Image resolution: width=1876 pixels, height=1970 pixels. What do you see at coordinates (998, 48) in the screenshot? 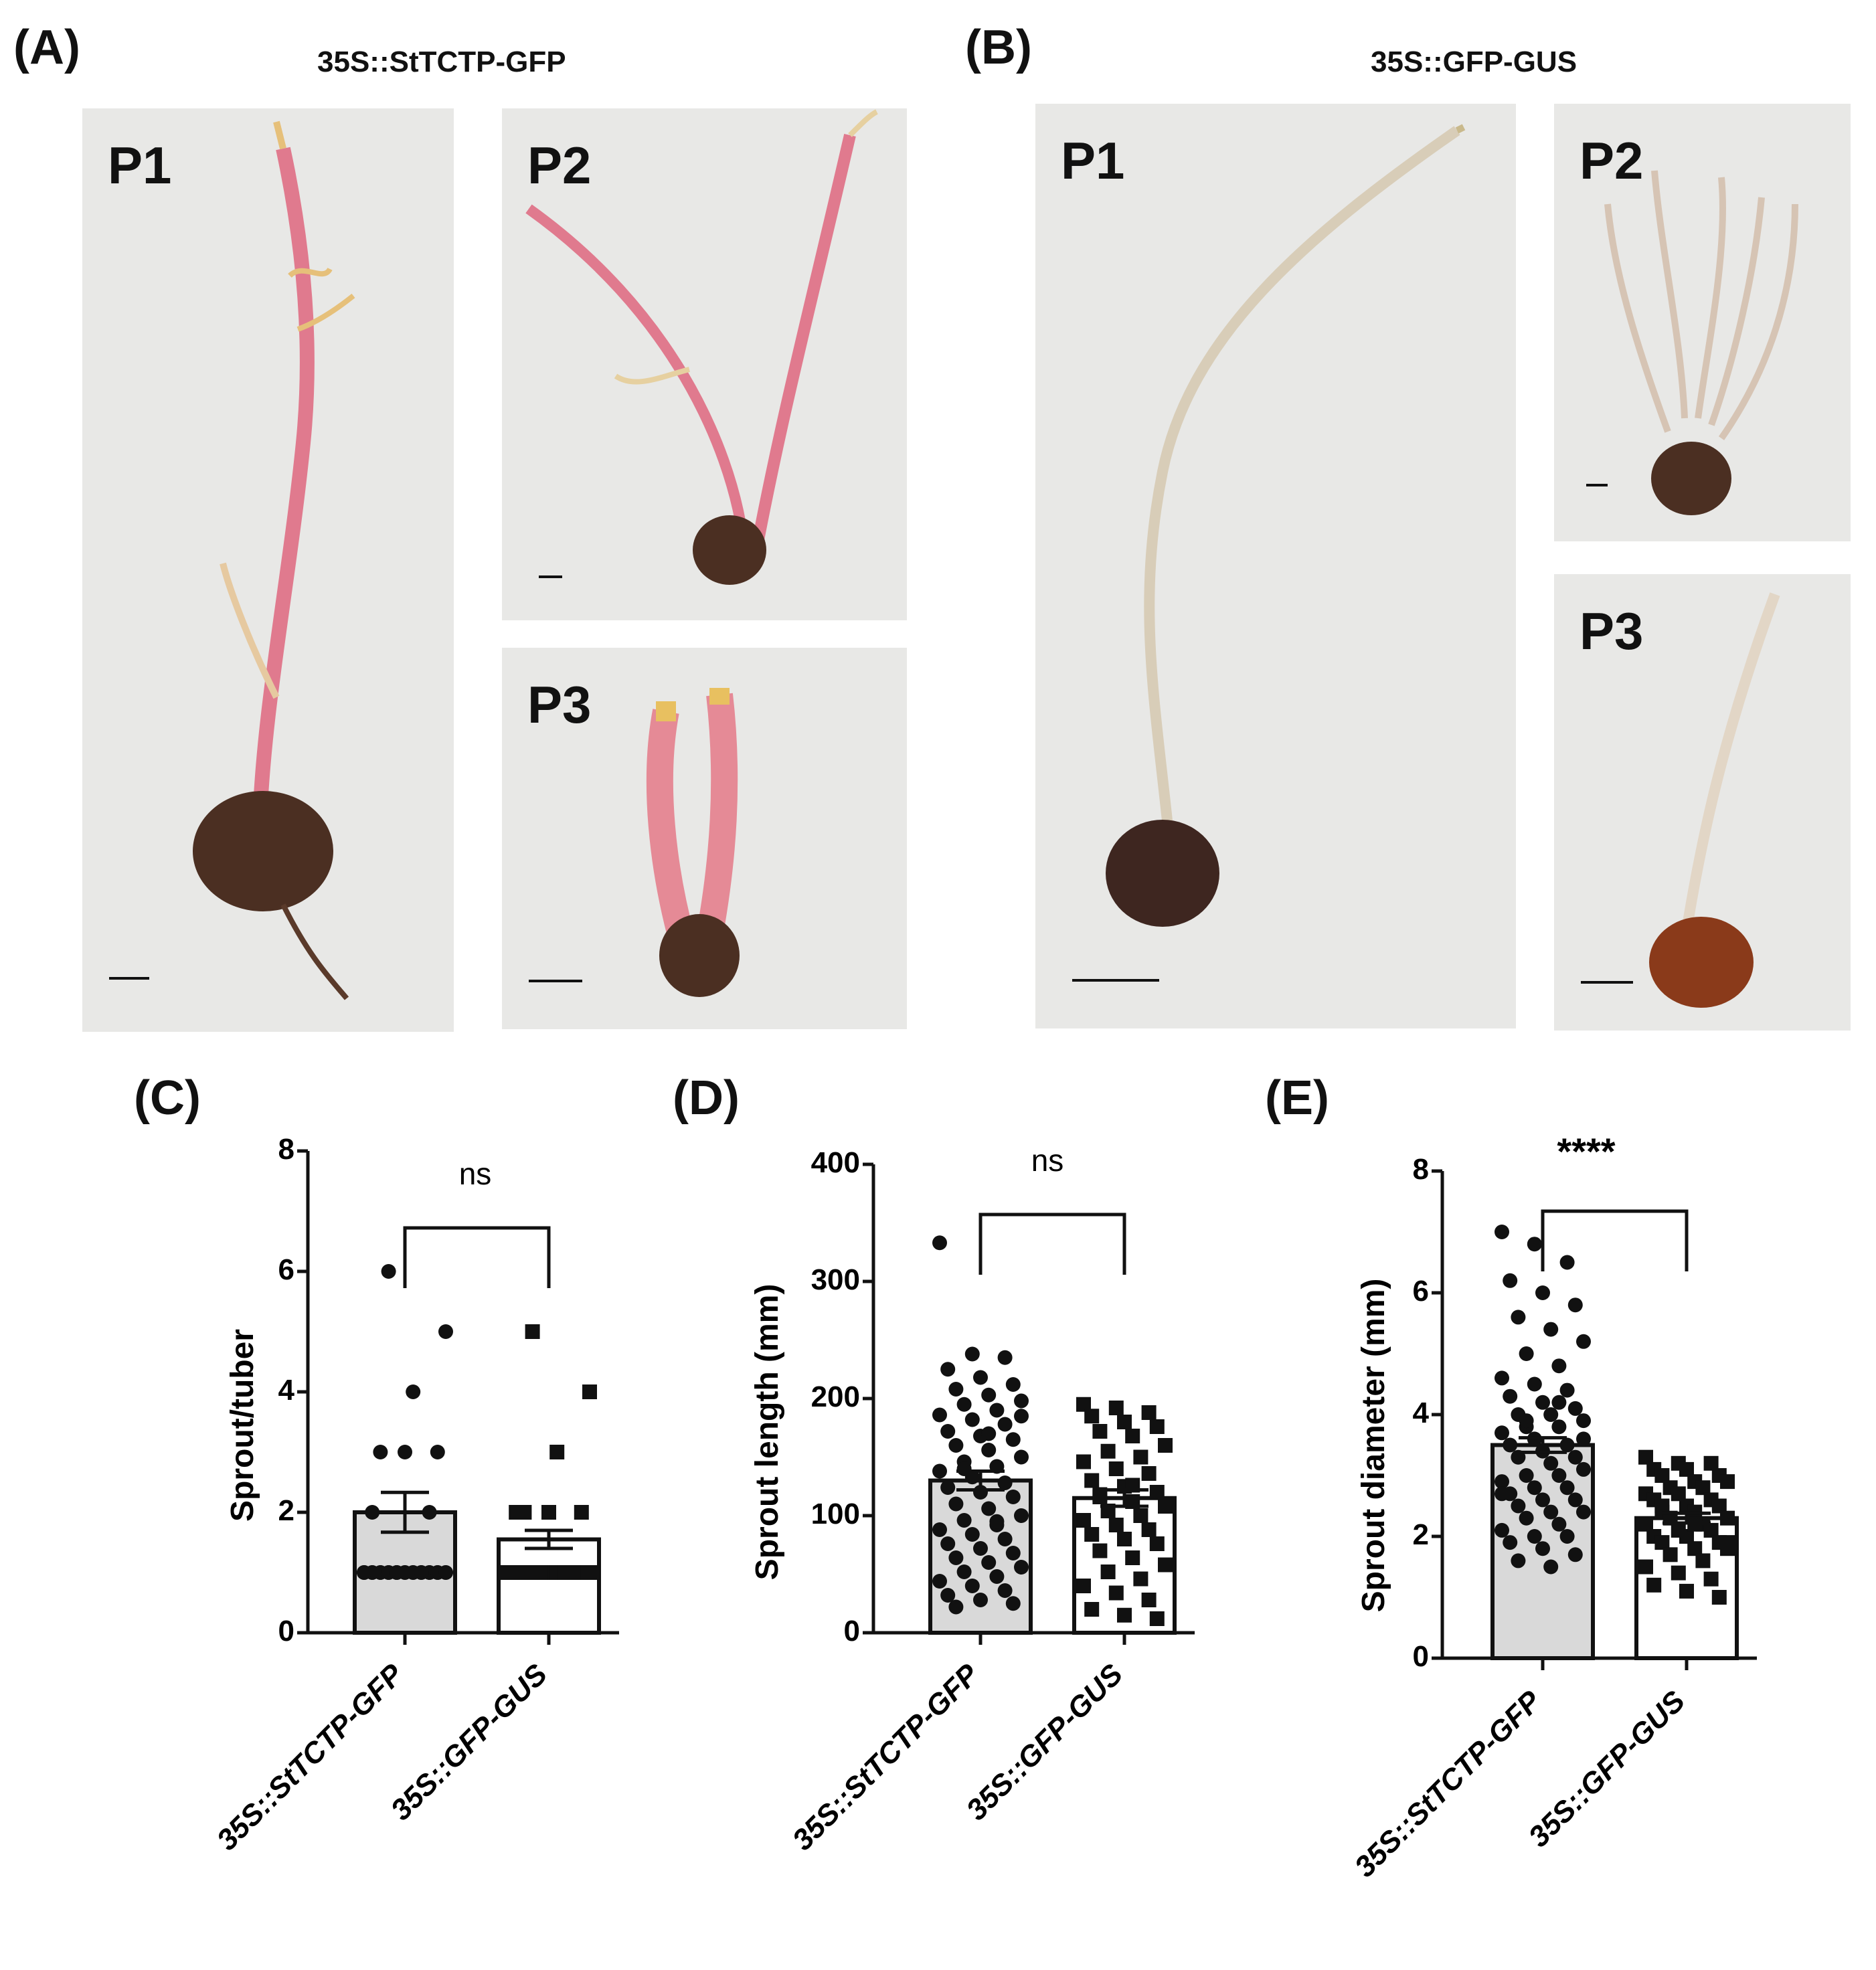
I see `panel-b-letter: (B)` at bounding box center [998, 48].